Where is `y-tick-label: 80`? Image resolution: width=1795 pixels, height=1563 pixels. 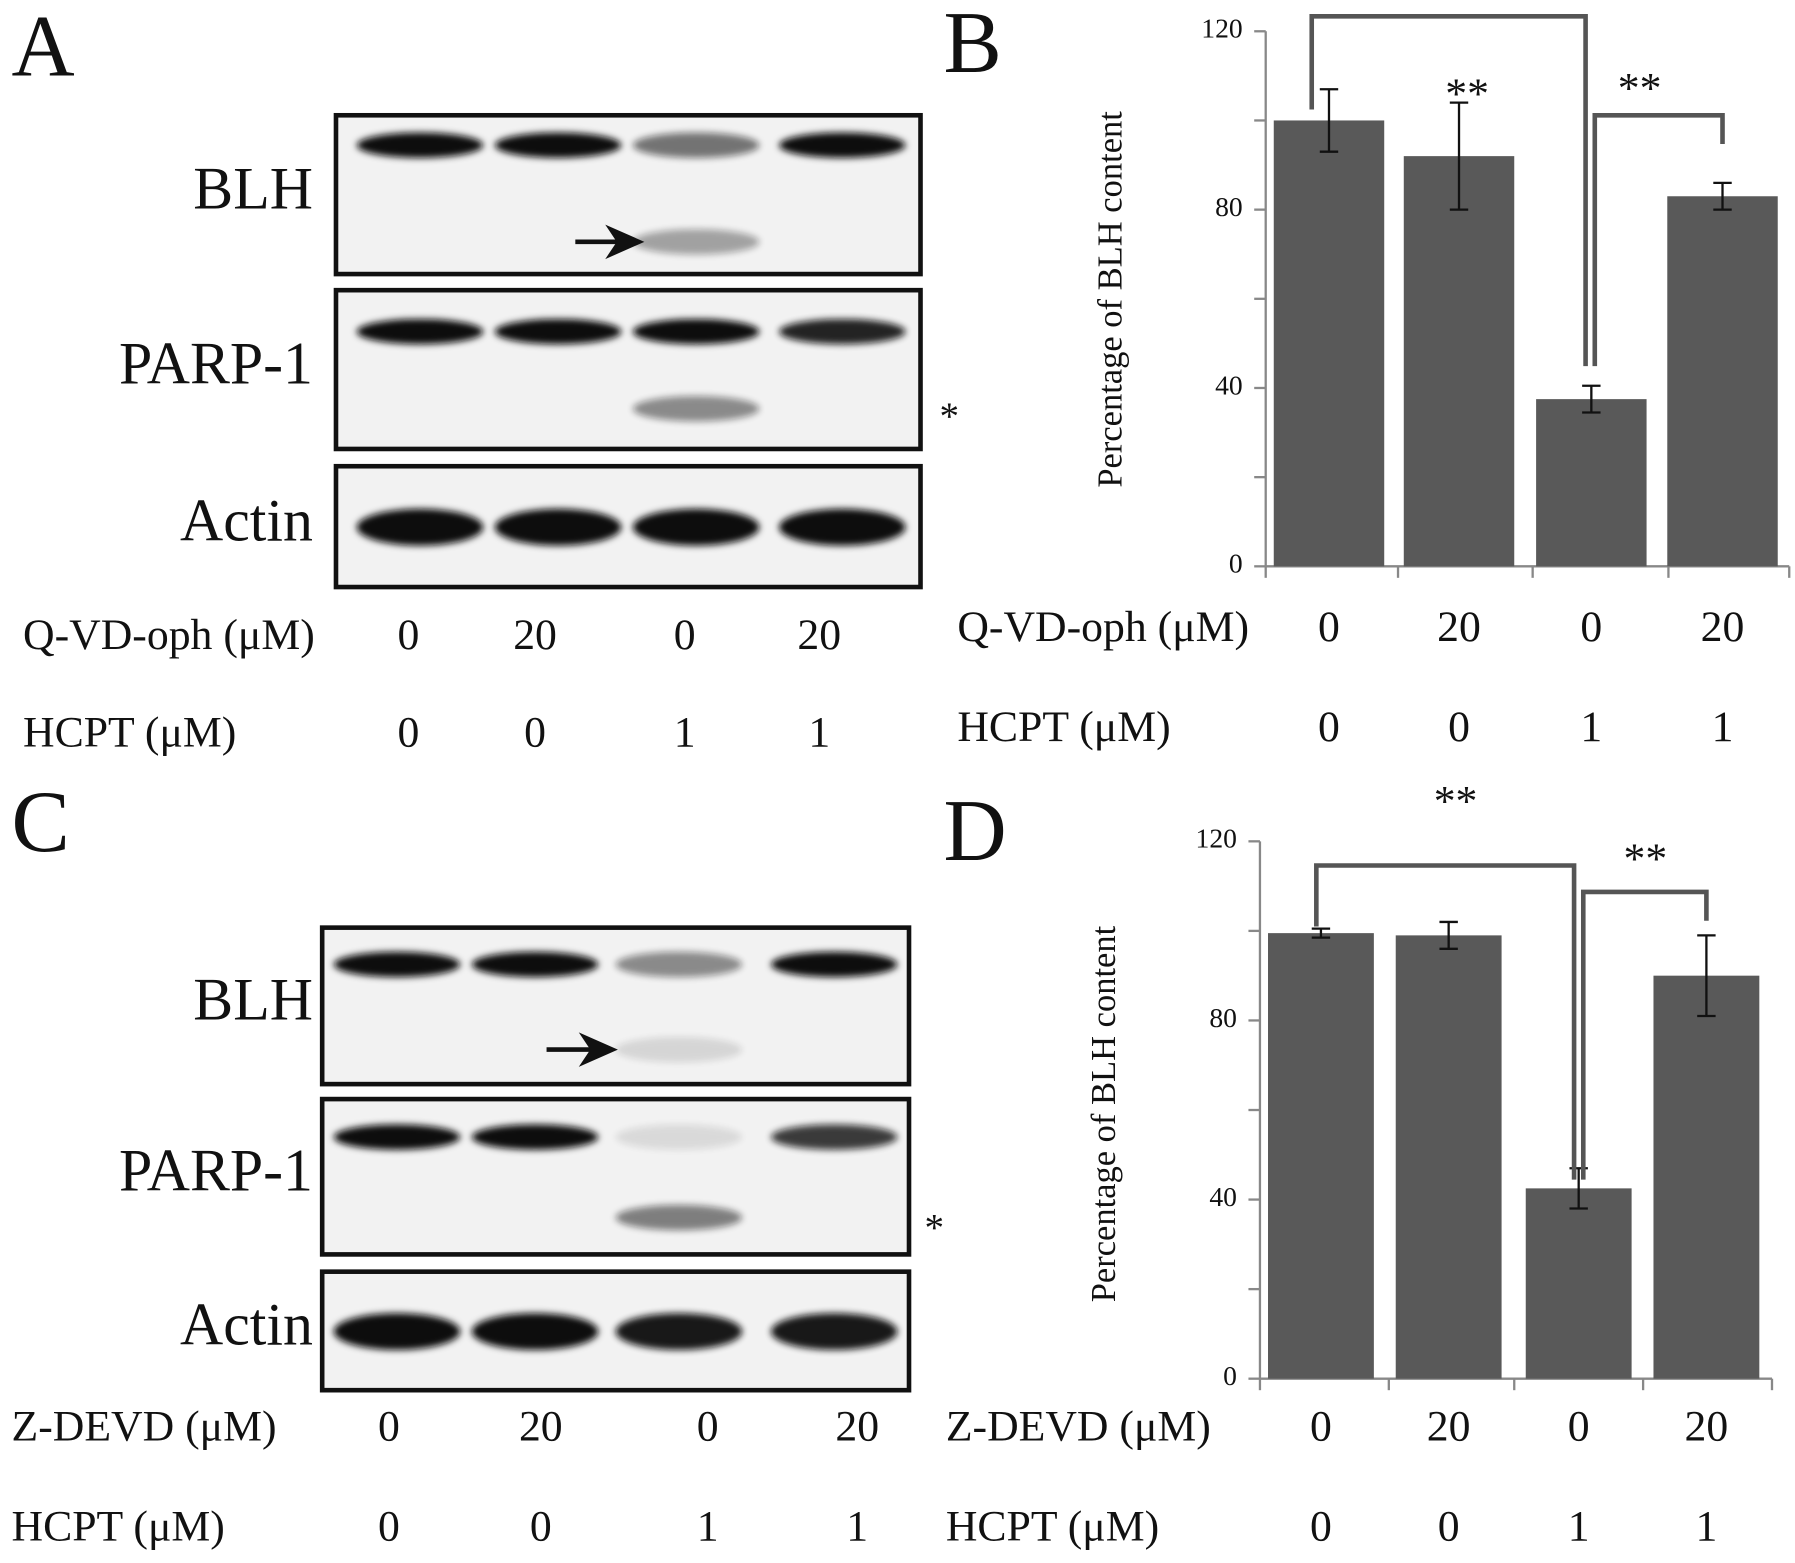
y-tick-label: 80 is located at coordinates (1223, 1017).